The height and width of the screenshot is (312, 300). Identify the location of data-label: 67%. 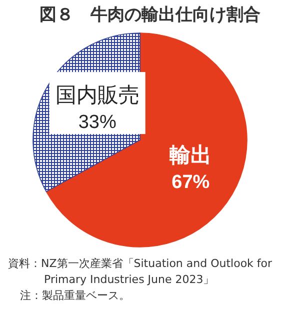
(191, 182).